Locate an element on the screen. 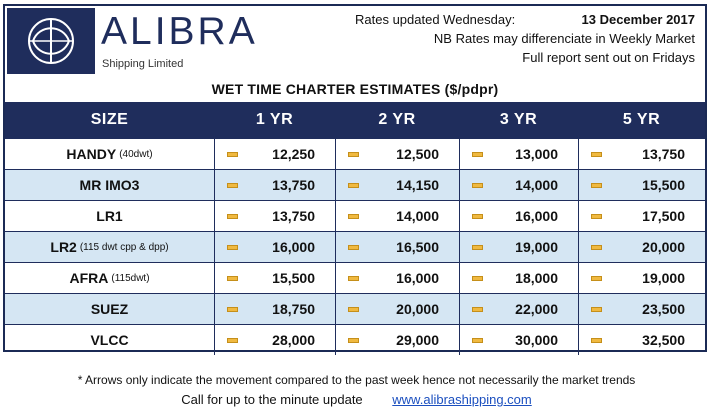 The height and width of the screenshot is (416, 713). rate-cell: 18,000 is located at coordinates (518, 278).